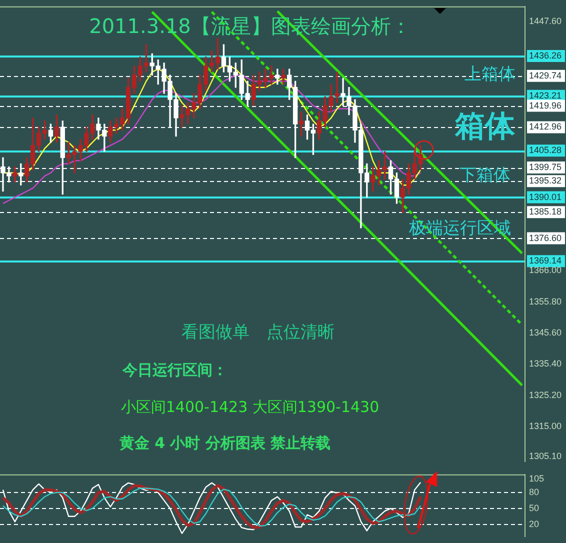 The height and width of the screenshot is (543, 566). I want to click on y-tick-label: 80, so click(534, 491).